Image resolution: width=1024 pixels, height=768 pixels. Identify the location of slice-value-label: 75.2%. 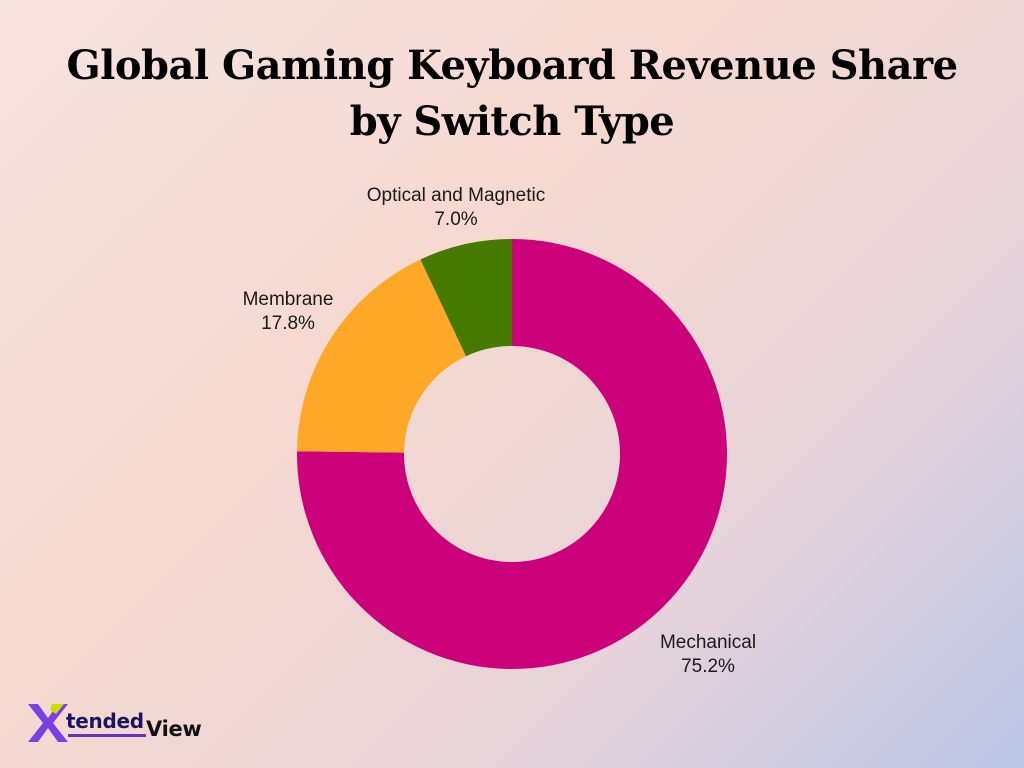
(708, 666).